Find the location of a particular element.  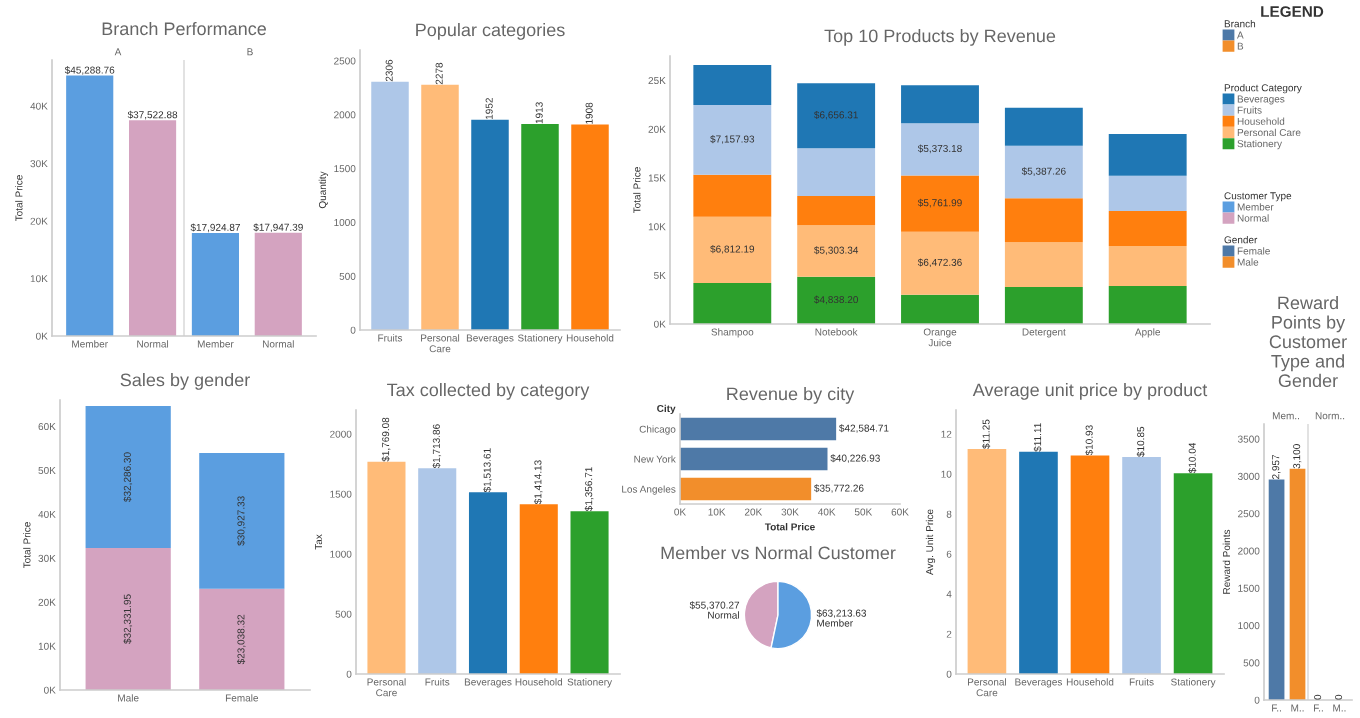

chart-title: Branch Performance is located at coordinates (184, 28).